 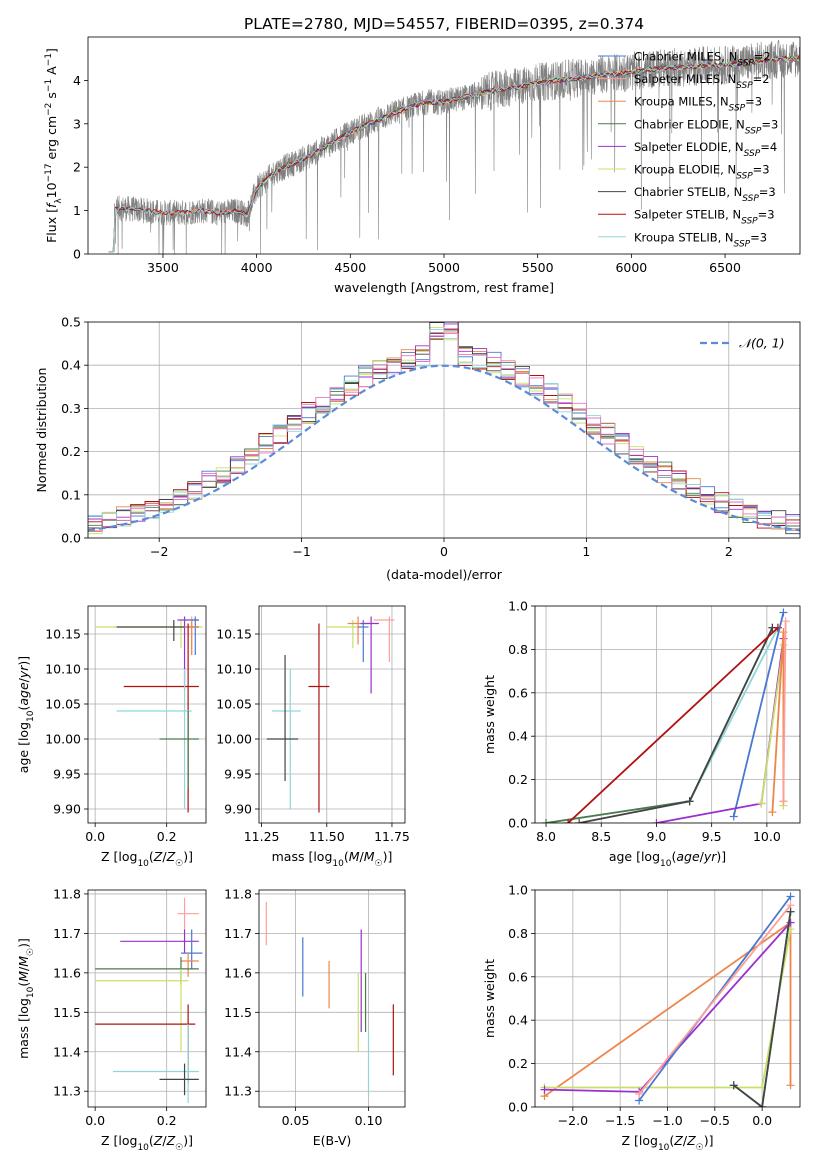 What do you see at coordinates (518, 1107) in the screenshot?
I see `y-tick-label: 0.0` at bounding box center [518, 1107].